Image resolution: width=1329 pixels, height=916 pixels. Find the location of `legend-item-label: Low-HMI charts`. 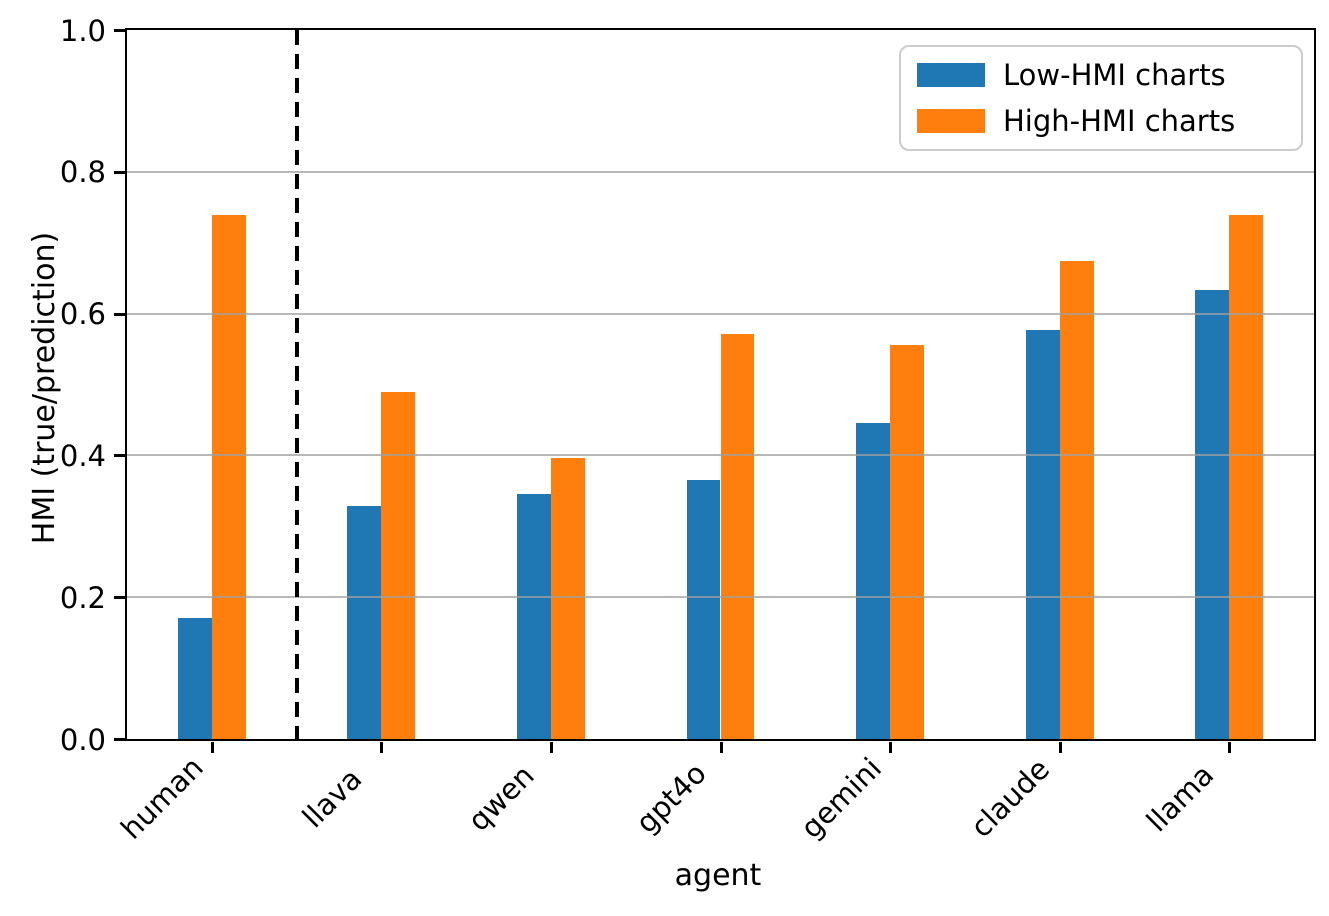

legend-item-label: Low-HMI charts is located at coordinates (1114, 75).